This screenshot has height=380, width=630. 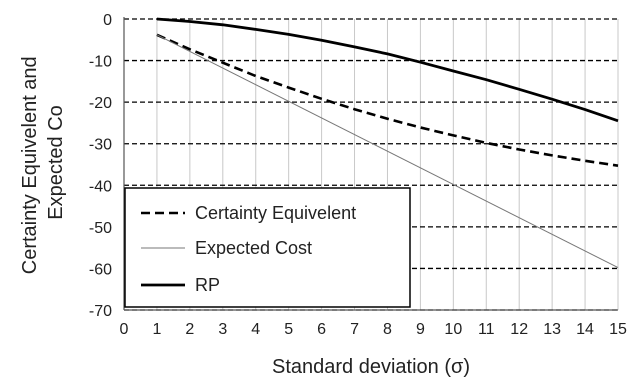 I want to click on x-tick-label-12: 12, so click(x=519, y=329).